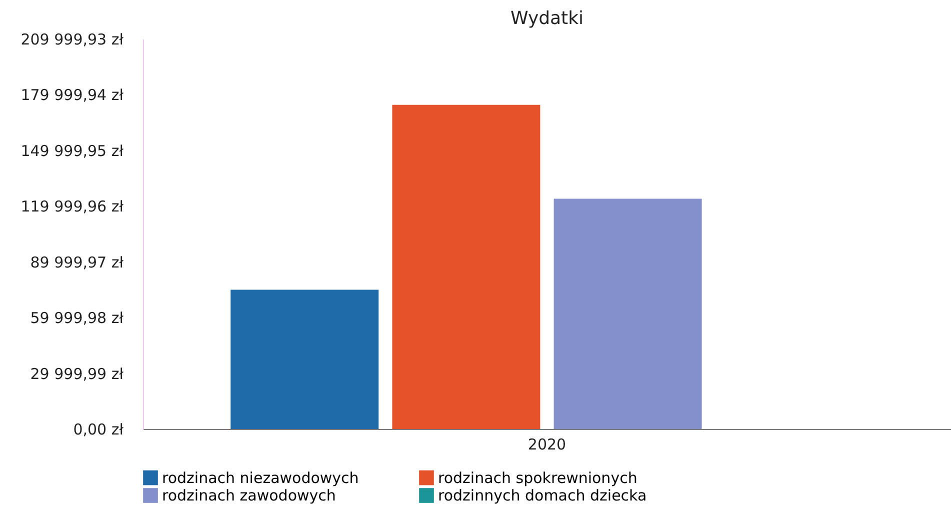 Image resolution: width=951 pixels, height=512 pixels. What do you see at coordinates (72, 39) in the screenshot?
I see `y-tick-label: 209 999,93 zł` at bounding box center [72, 39].